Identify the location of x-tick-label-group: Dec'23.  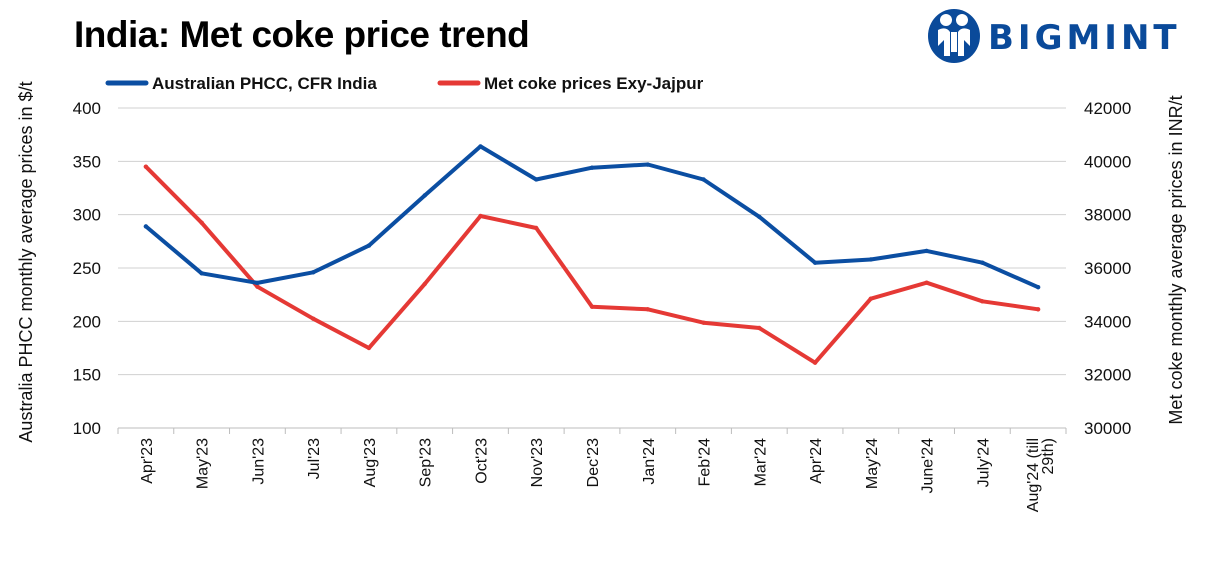
(593, 462).